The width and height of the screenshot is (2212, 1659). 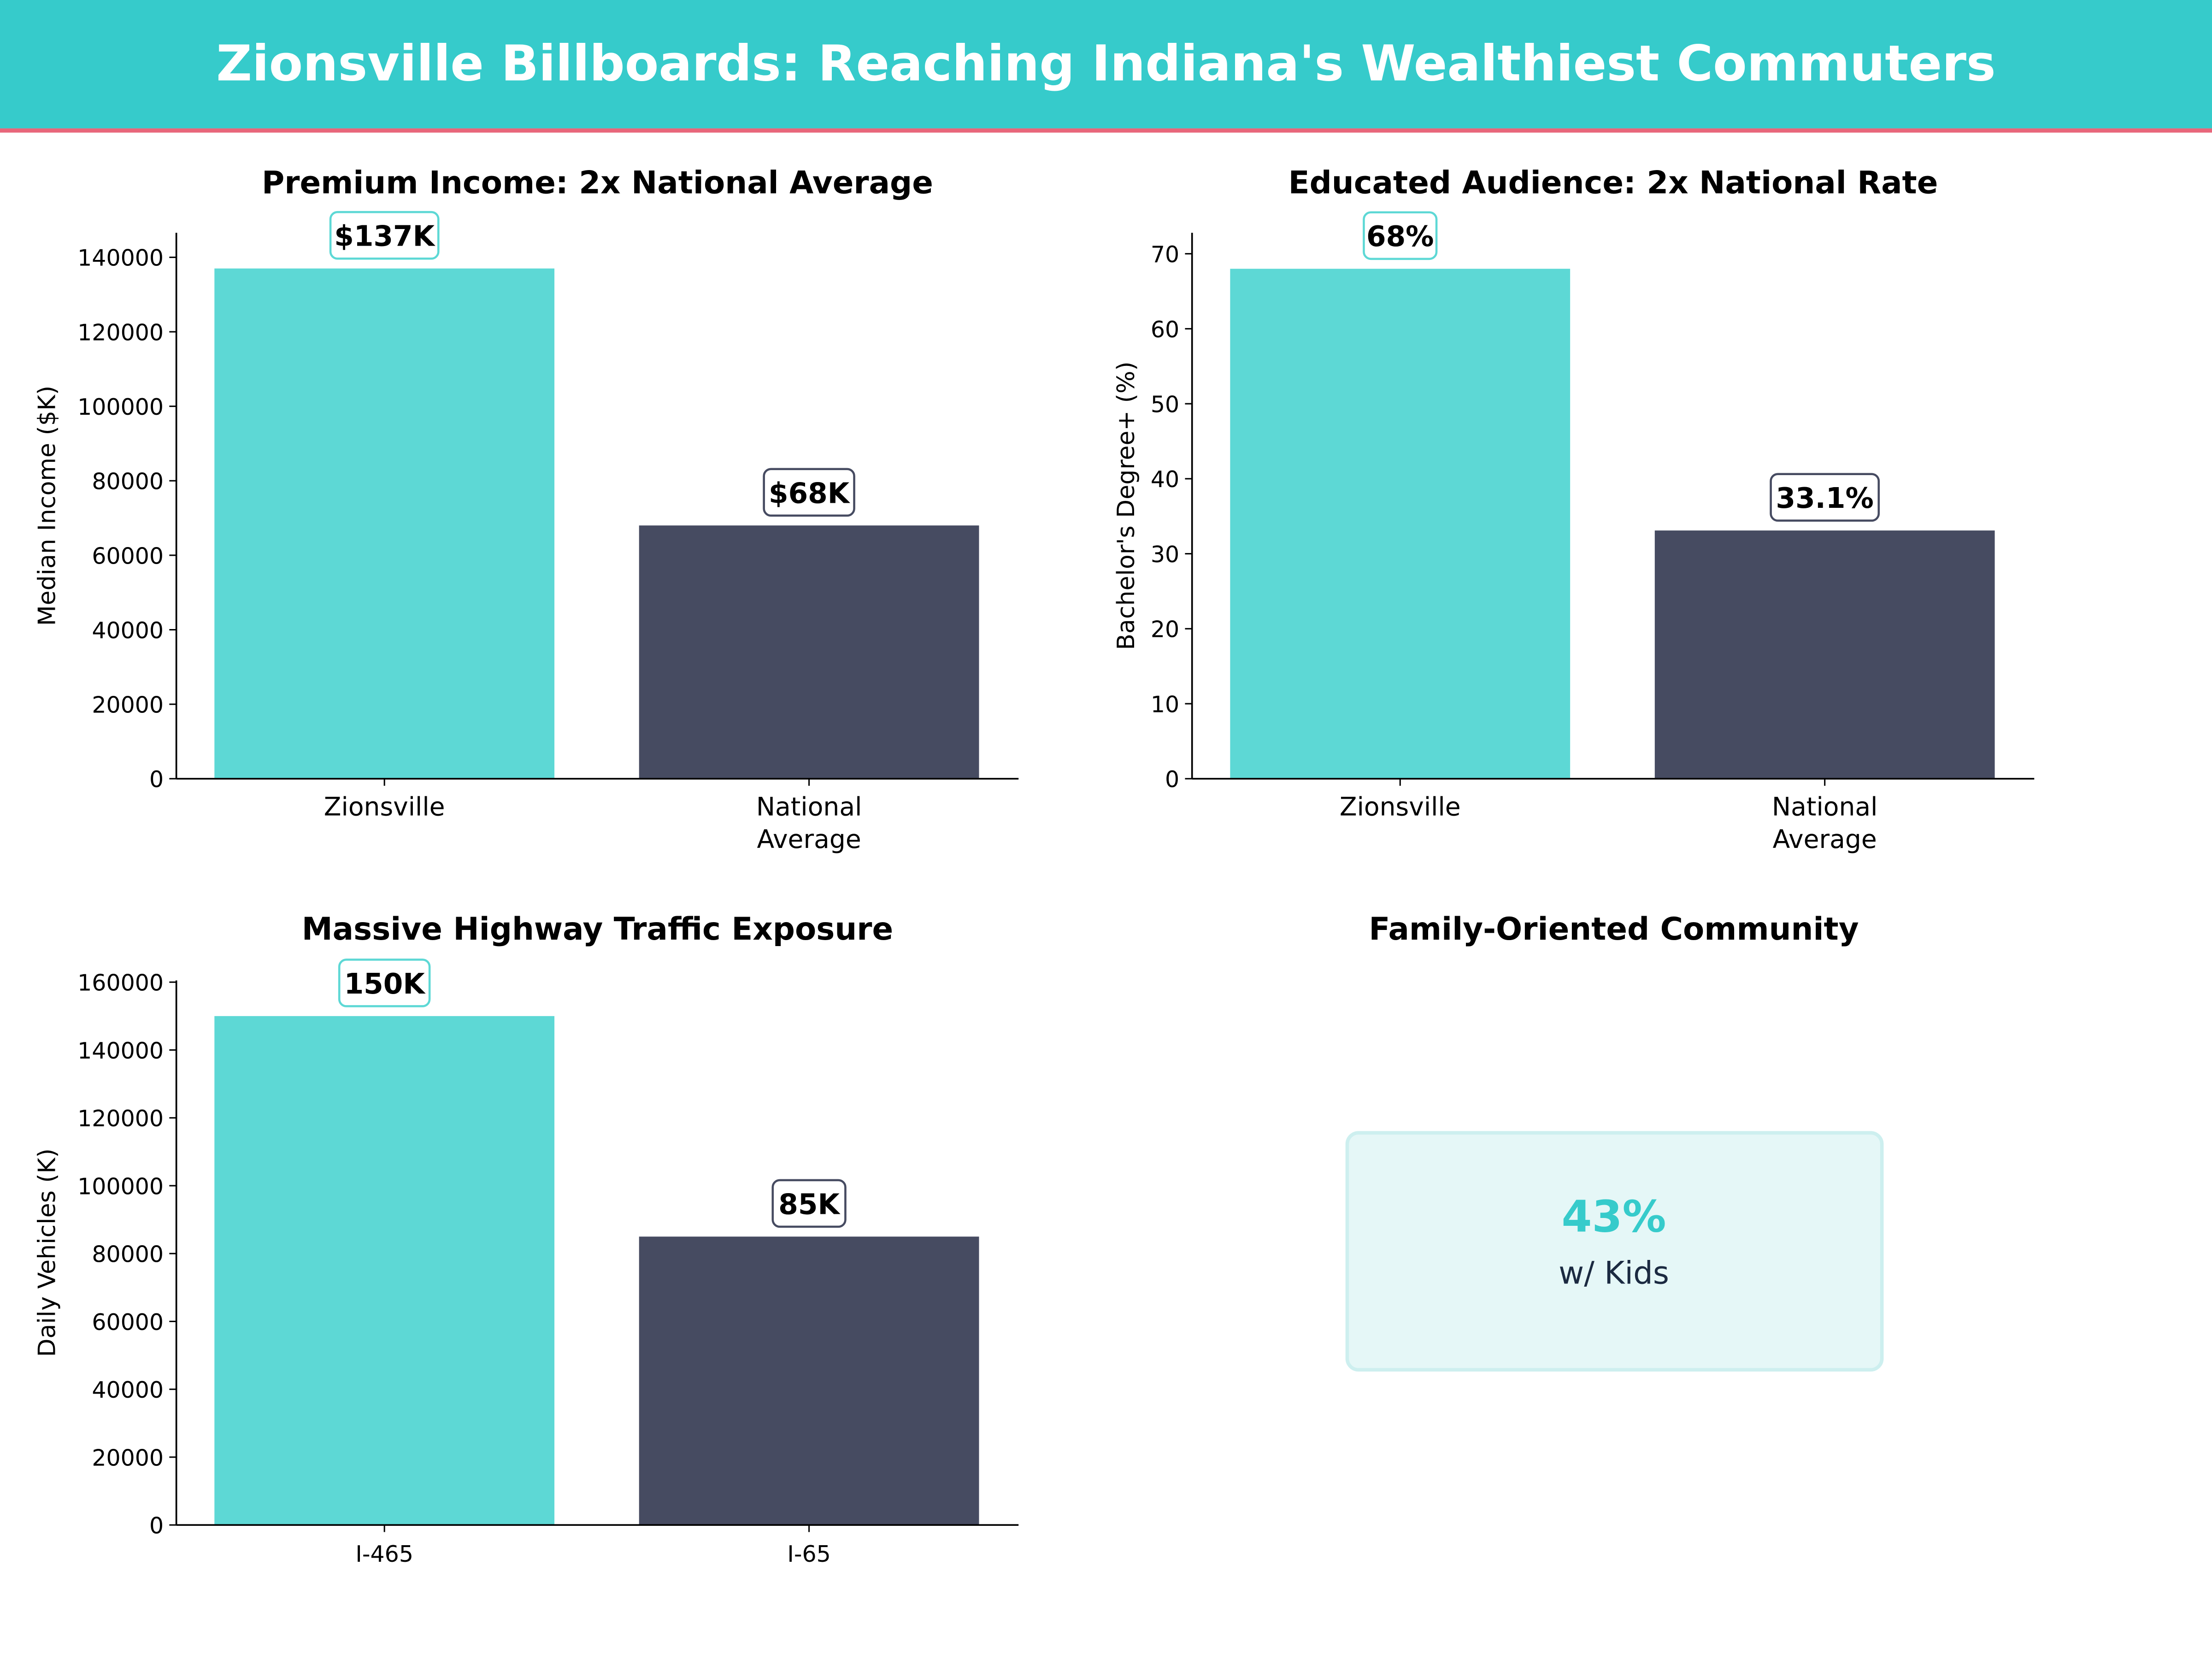 What do you see at coordinates (1165, 554) in the screenshot?
I see `y-tick-label: 30` at bounding box center [1165, 554].